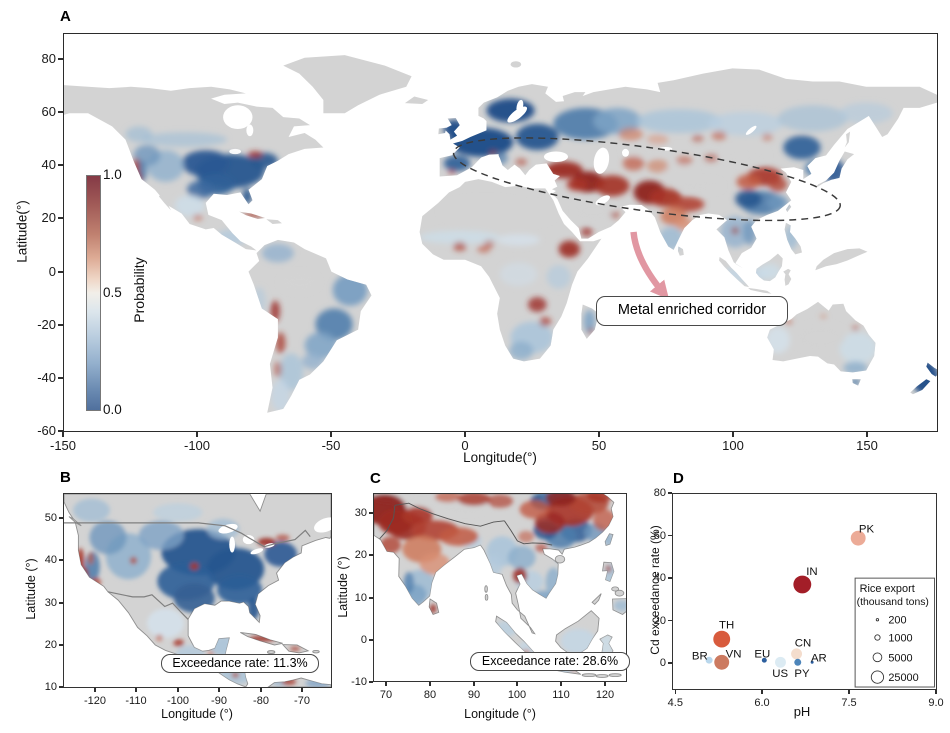  I want to click on tick-label: -120, so click(95, 701).